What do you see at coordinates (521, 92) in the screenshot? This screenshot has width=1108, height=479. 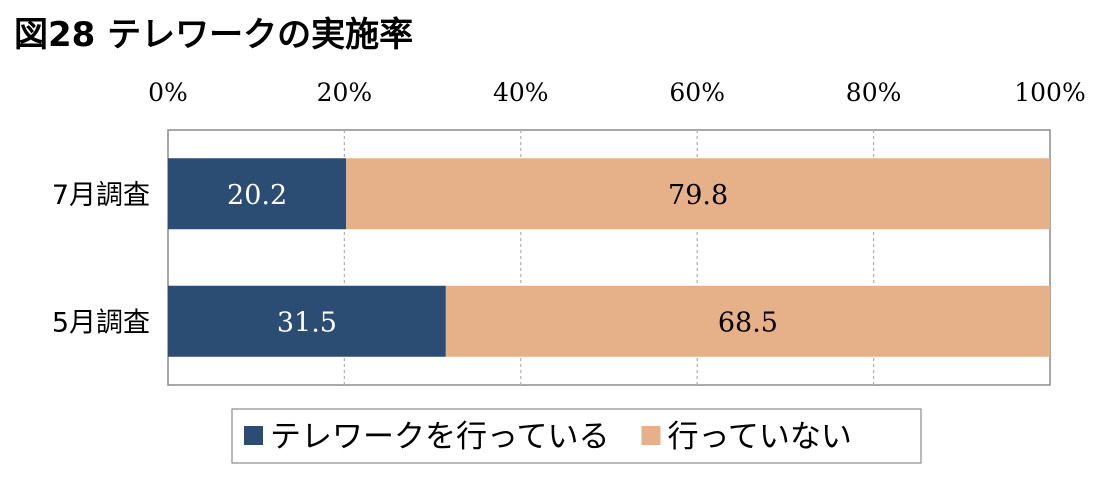 I see `x-tick-label: 40%` at bounding box center [521, 92].